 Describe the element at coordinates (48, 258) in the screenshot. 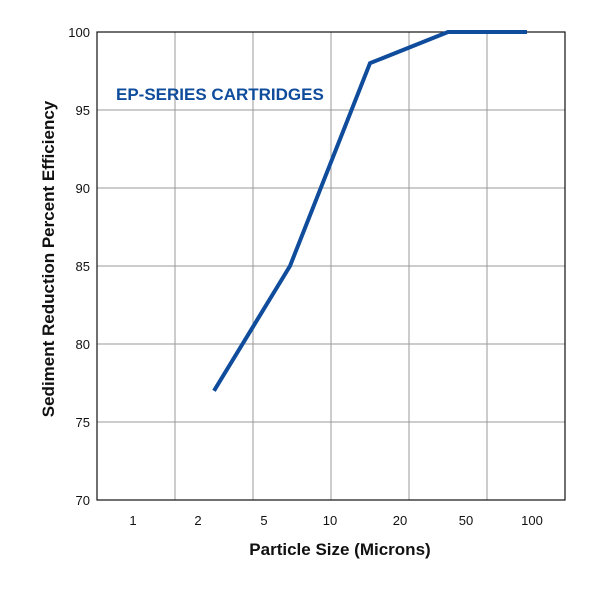

I see `y-axis-title: Sediment Reduction Percent Efficiency` at that location.